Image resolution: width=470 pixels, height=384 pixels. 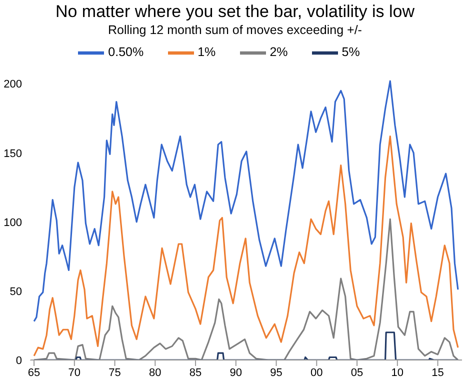 I want to click on x-tick-label: 15, so click(x=438, y=372).